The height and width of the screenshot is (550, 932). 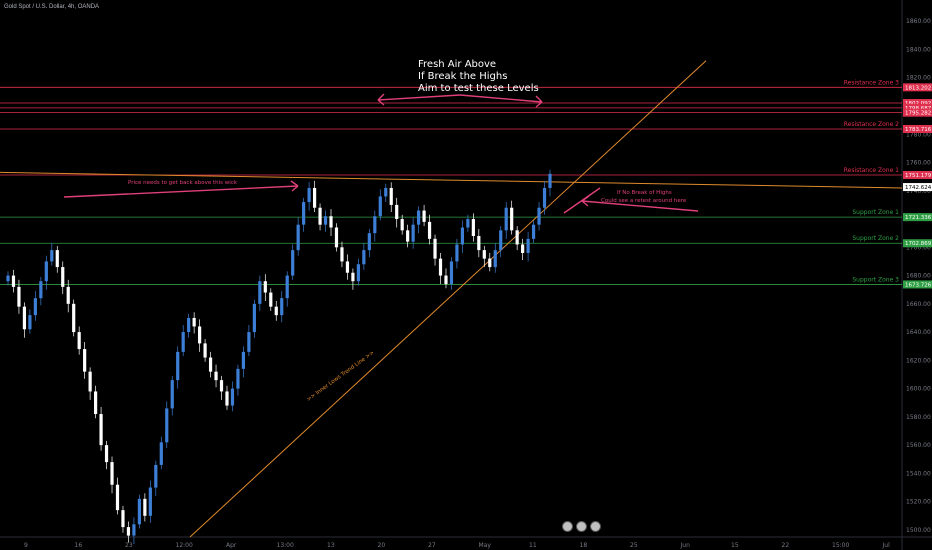 What do you see at coordinates (685, 545) in the screenshot?
I see `x-tick-label: Jun` at bounding box center [685, 545].